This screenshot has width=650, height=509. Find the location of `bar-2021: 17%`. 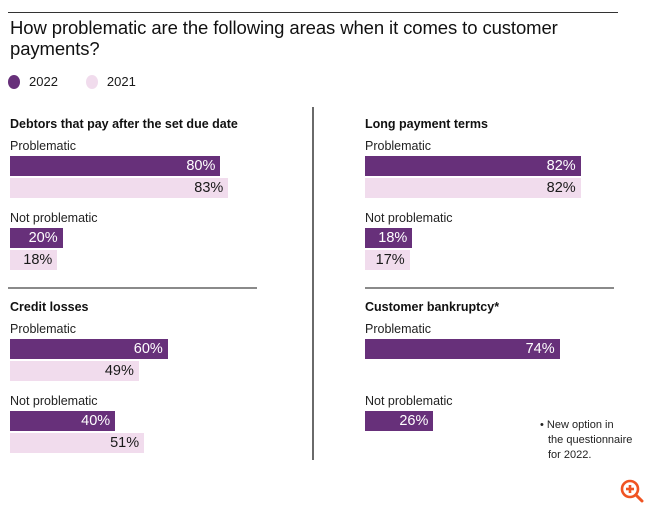

bar-2021: 17% is located at coordinates (387, 260).